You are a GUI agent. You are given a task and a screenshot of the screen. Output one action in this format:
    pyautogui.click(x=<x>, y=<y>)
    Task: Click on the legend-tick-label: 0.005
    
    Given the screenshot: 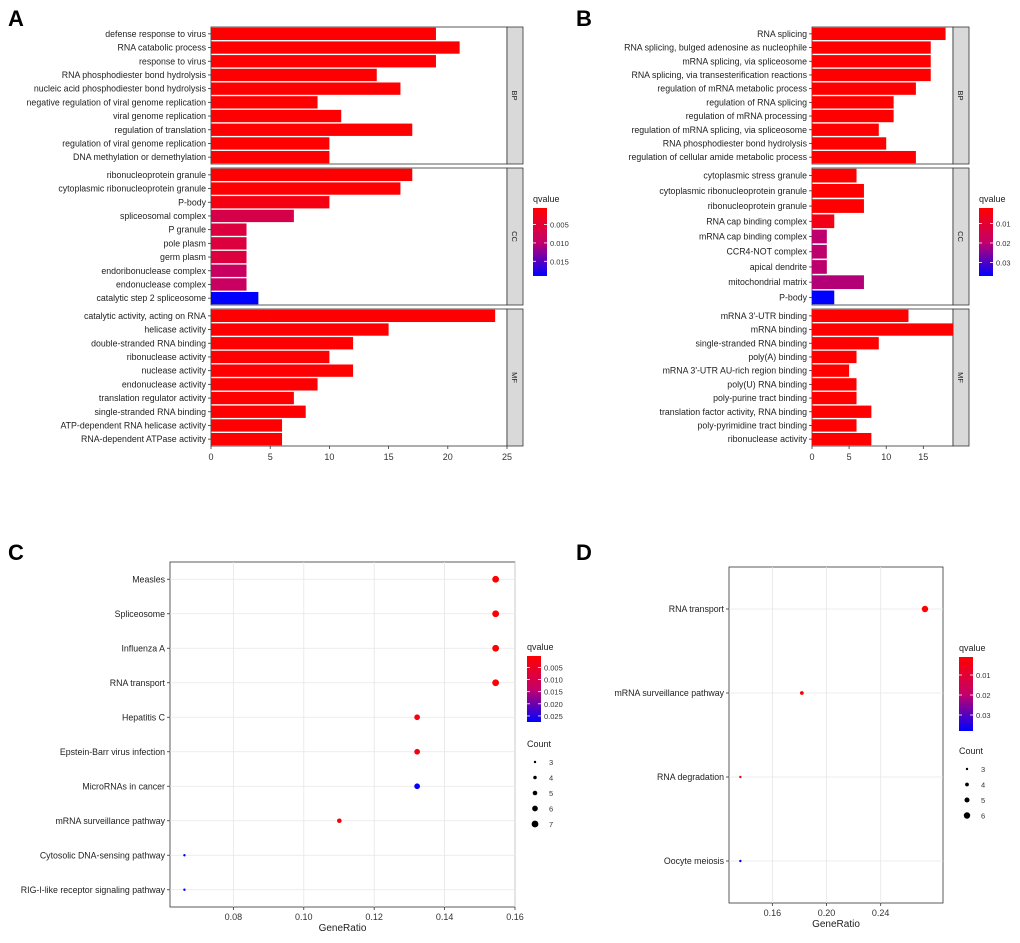 What is the action you would take?
    pyautogui.click(x=553, y=667)
    